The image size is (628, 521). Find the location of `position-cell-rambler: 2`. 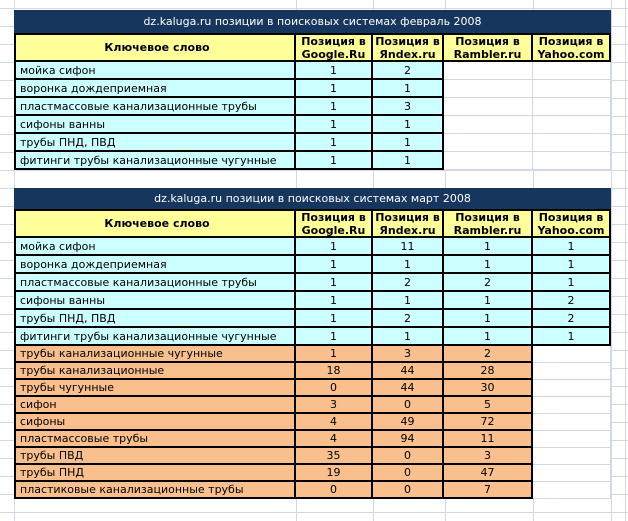

position-cell-rambler: 2 is located at coordinates (488, 283).